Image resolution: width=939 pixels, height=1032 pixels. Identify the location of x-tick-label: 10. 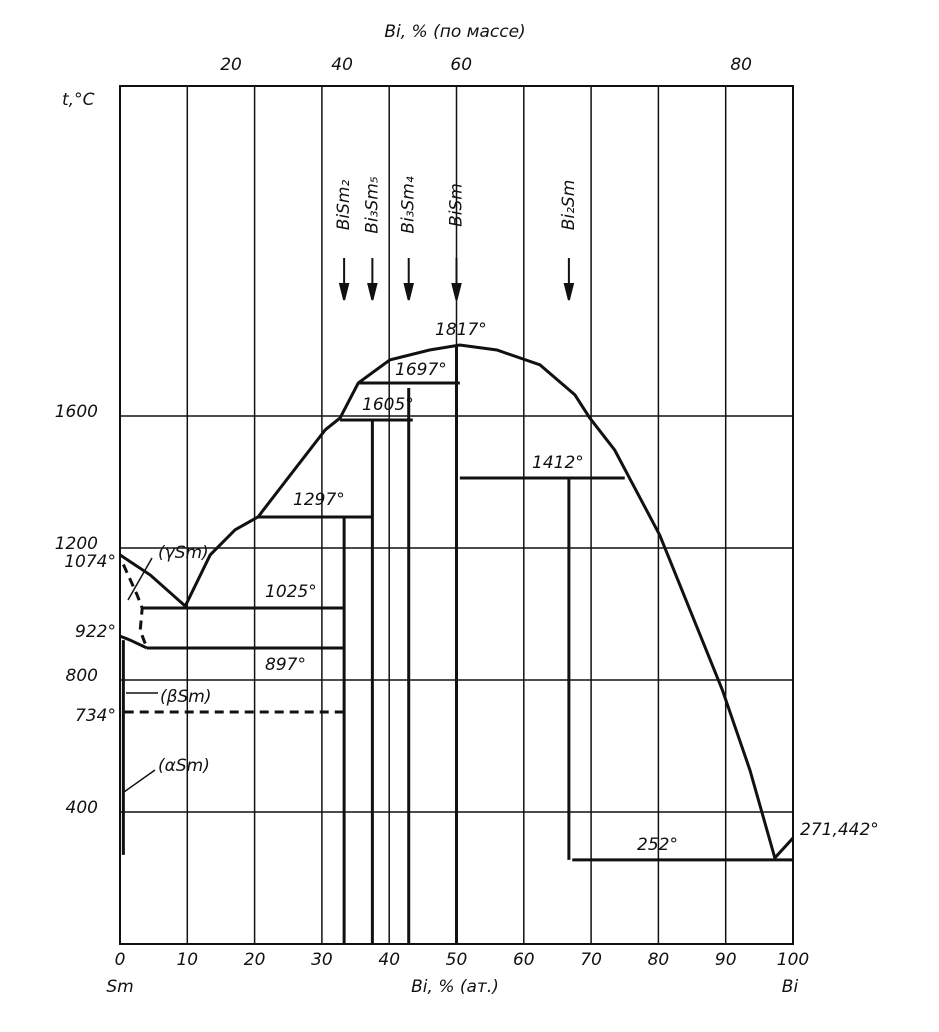
(187, 960).